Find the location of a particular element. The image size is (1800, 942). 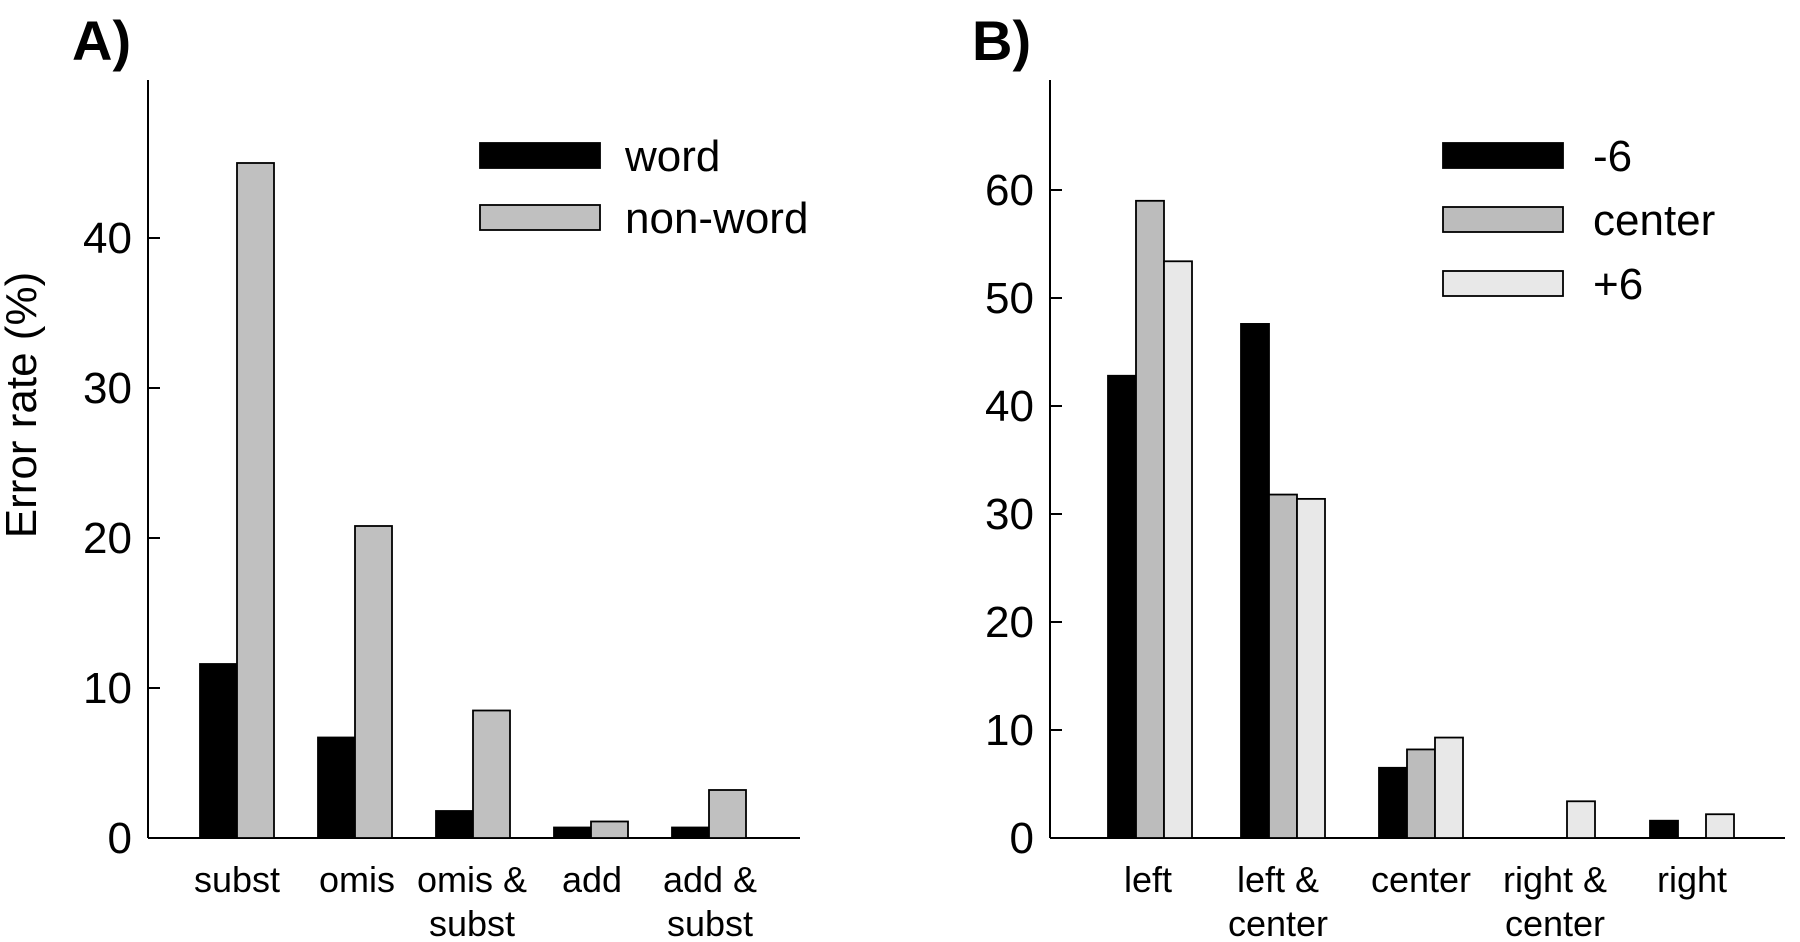

y-axis-label: Error rate (%) is located at coordinates (23, 405).